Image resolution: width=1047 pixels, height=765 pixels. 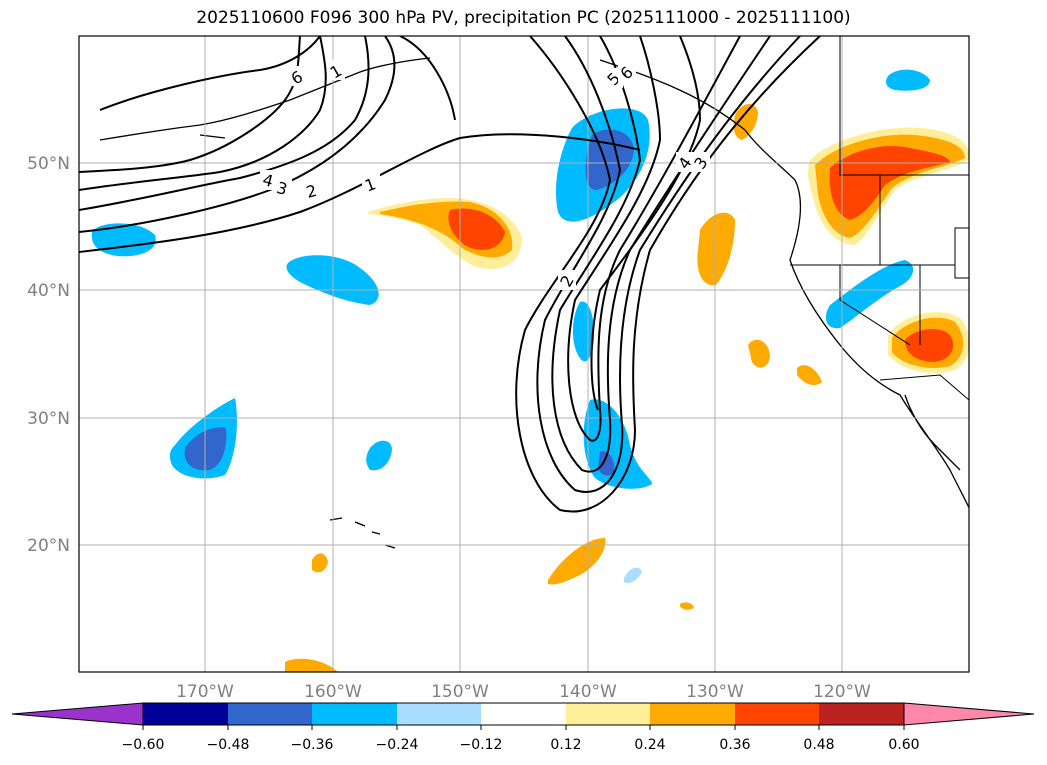 I want to click on neg-anomaly-small, so click(x=633, y=575).